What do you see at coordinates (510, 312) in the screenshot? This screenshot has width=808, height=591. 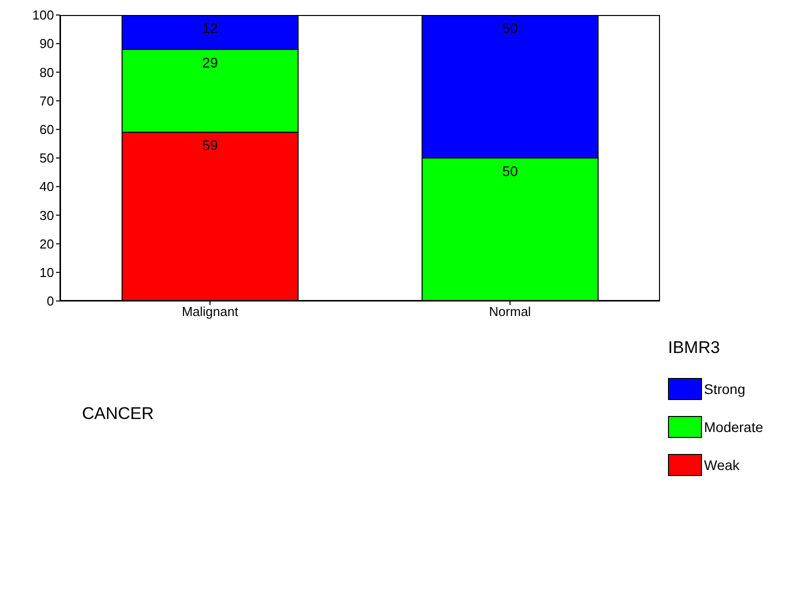 I see `x-tick-label: Normal` at bounding box center [510, 312].